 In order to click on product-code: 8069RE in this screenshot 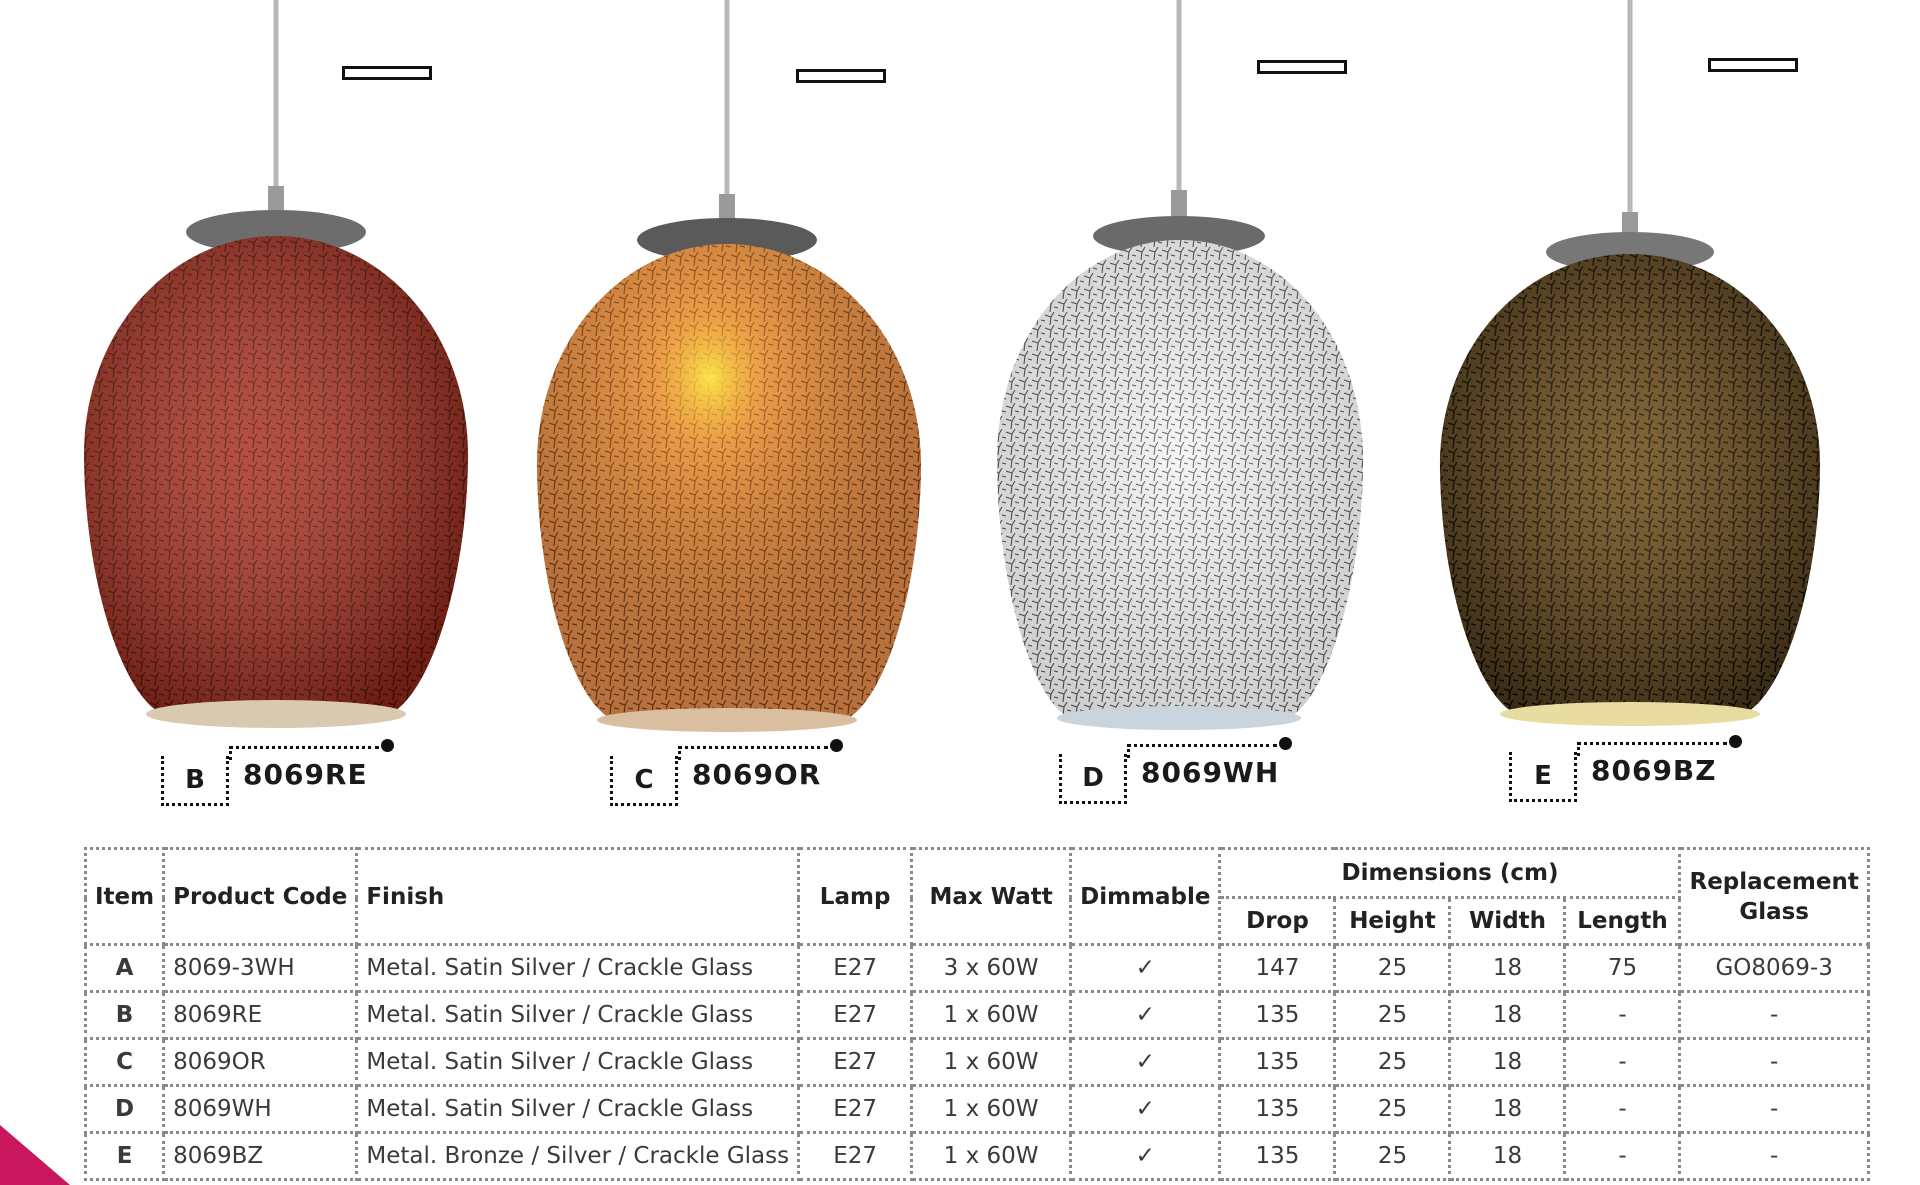, I will do `click(305, 774)`.